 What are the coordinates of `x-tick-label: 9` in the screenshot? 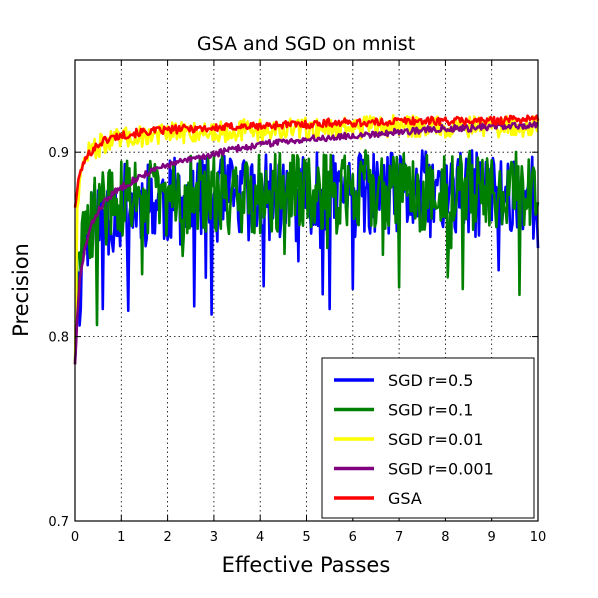 It's located at (492, 537).